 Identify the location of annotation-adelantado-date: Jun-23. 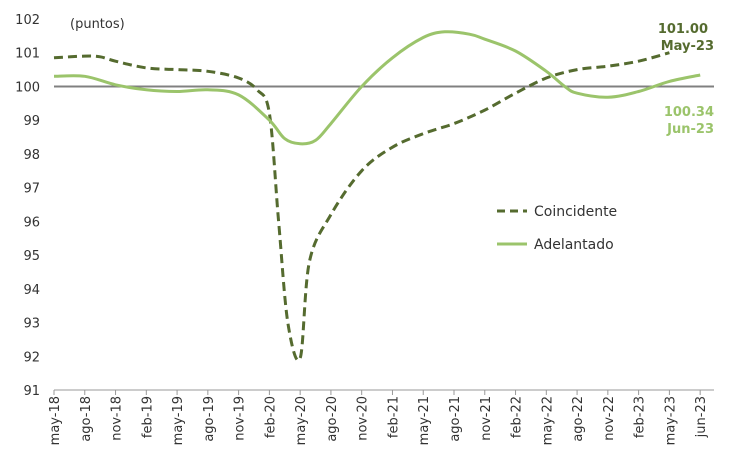
(690, 129).